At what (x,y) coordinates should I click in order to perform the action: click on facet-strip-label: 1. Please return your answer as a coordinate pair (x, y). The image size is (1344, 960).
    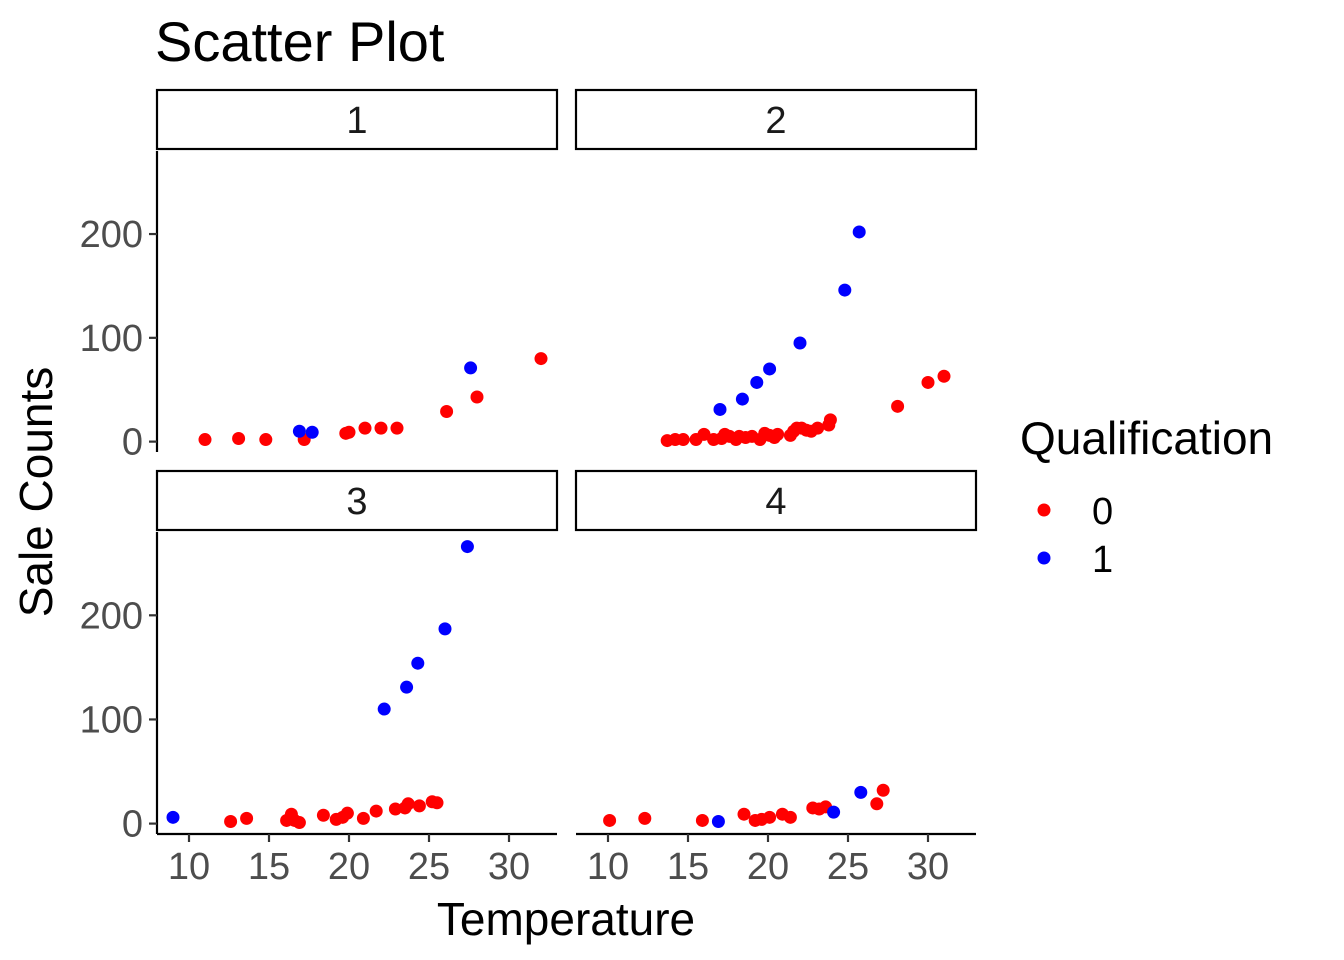
    Looking at the image, I should click on (356, 121).